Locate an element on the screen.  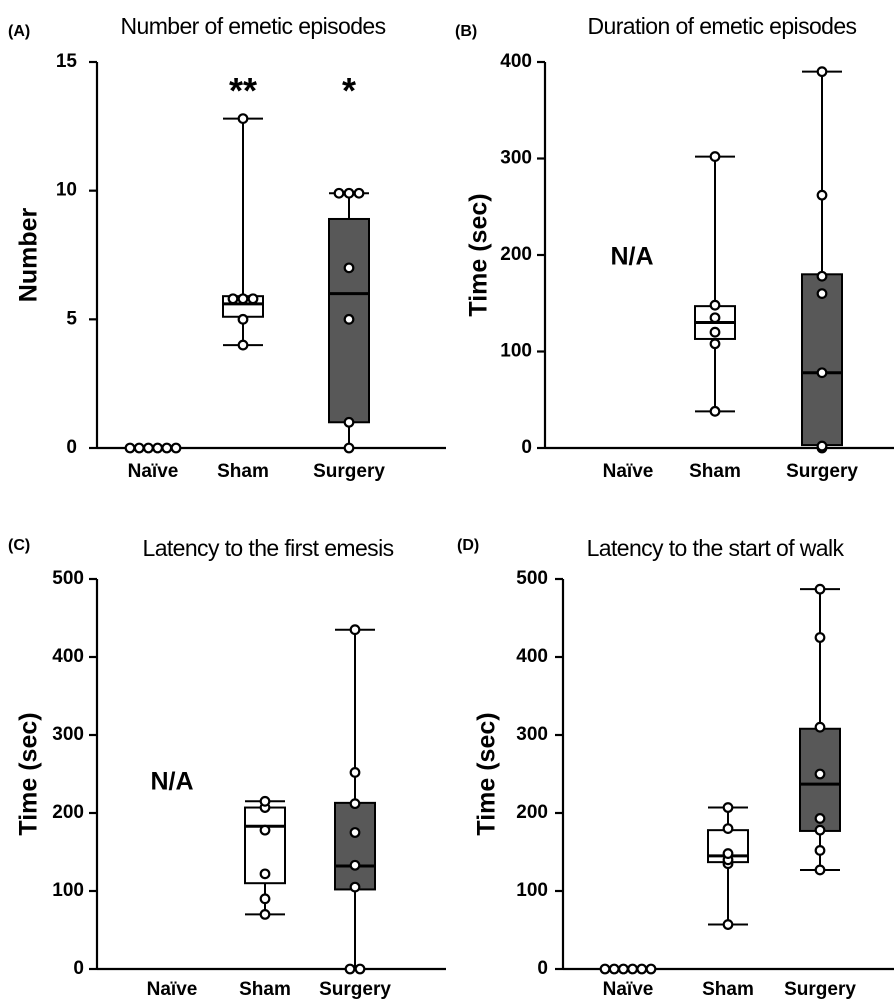
y-tick-label: 5 is located at coordinates (71, 318).